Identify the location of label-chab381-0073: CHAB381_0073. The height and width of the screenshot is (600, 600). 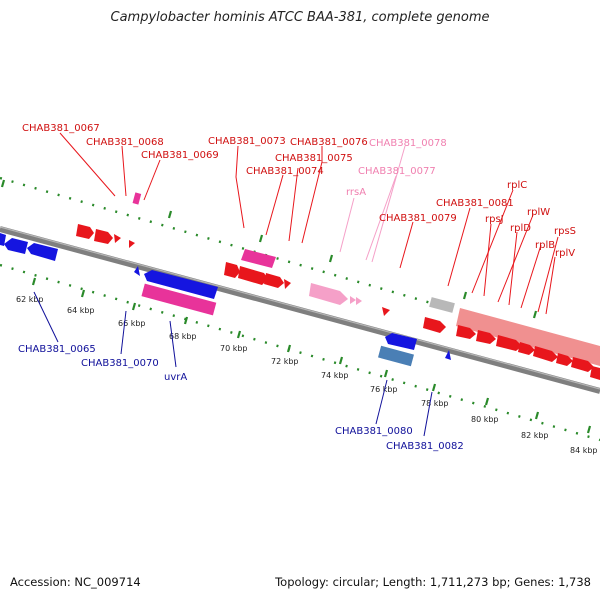
(247, 141).